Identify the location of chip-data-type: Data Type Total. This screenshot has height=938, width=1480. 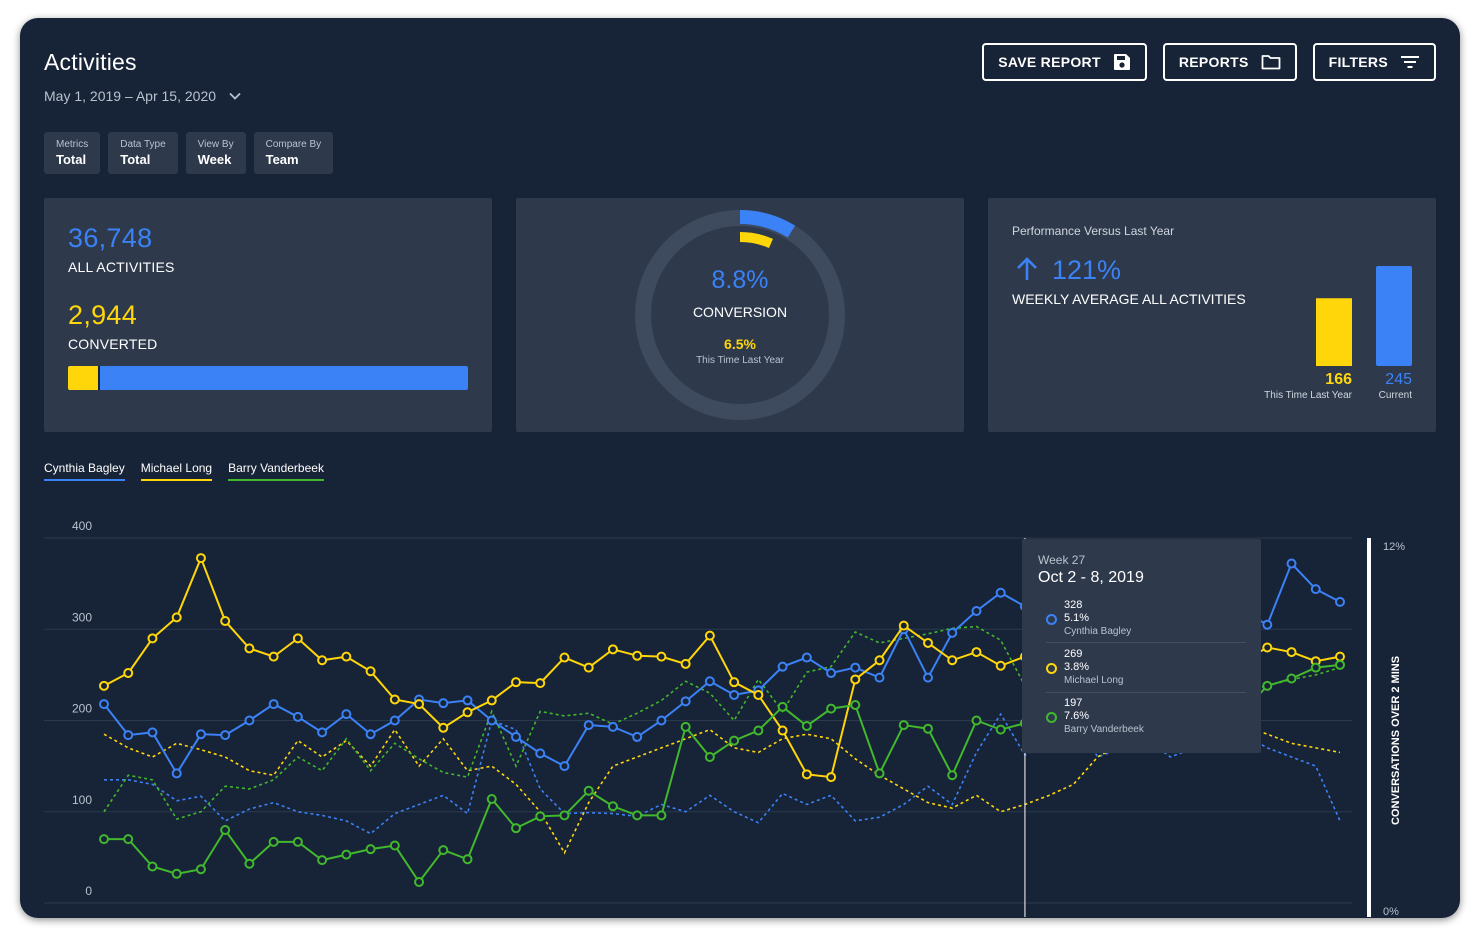
(143, 153).